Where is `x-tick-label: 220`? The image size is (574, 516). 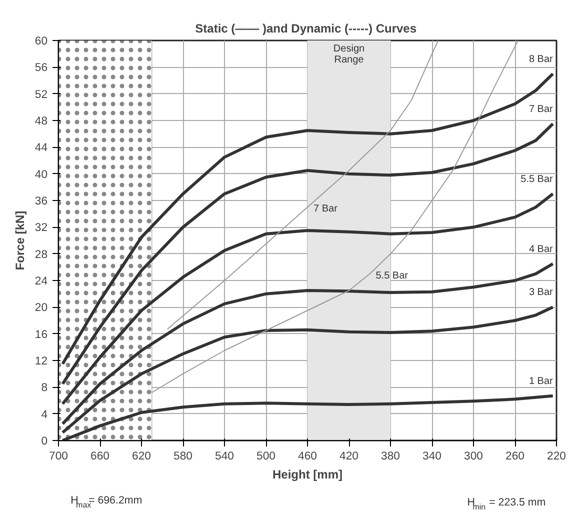
x-tick-label: 220 is located at coordinates (556, 456).